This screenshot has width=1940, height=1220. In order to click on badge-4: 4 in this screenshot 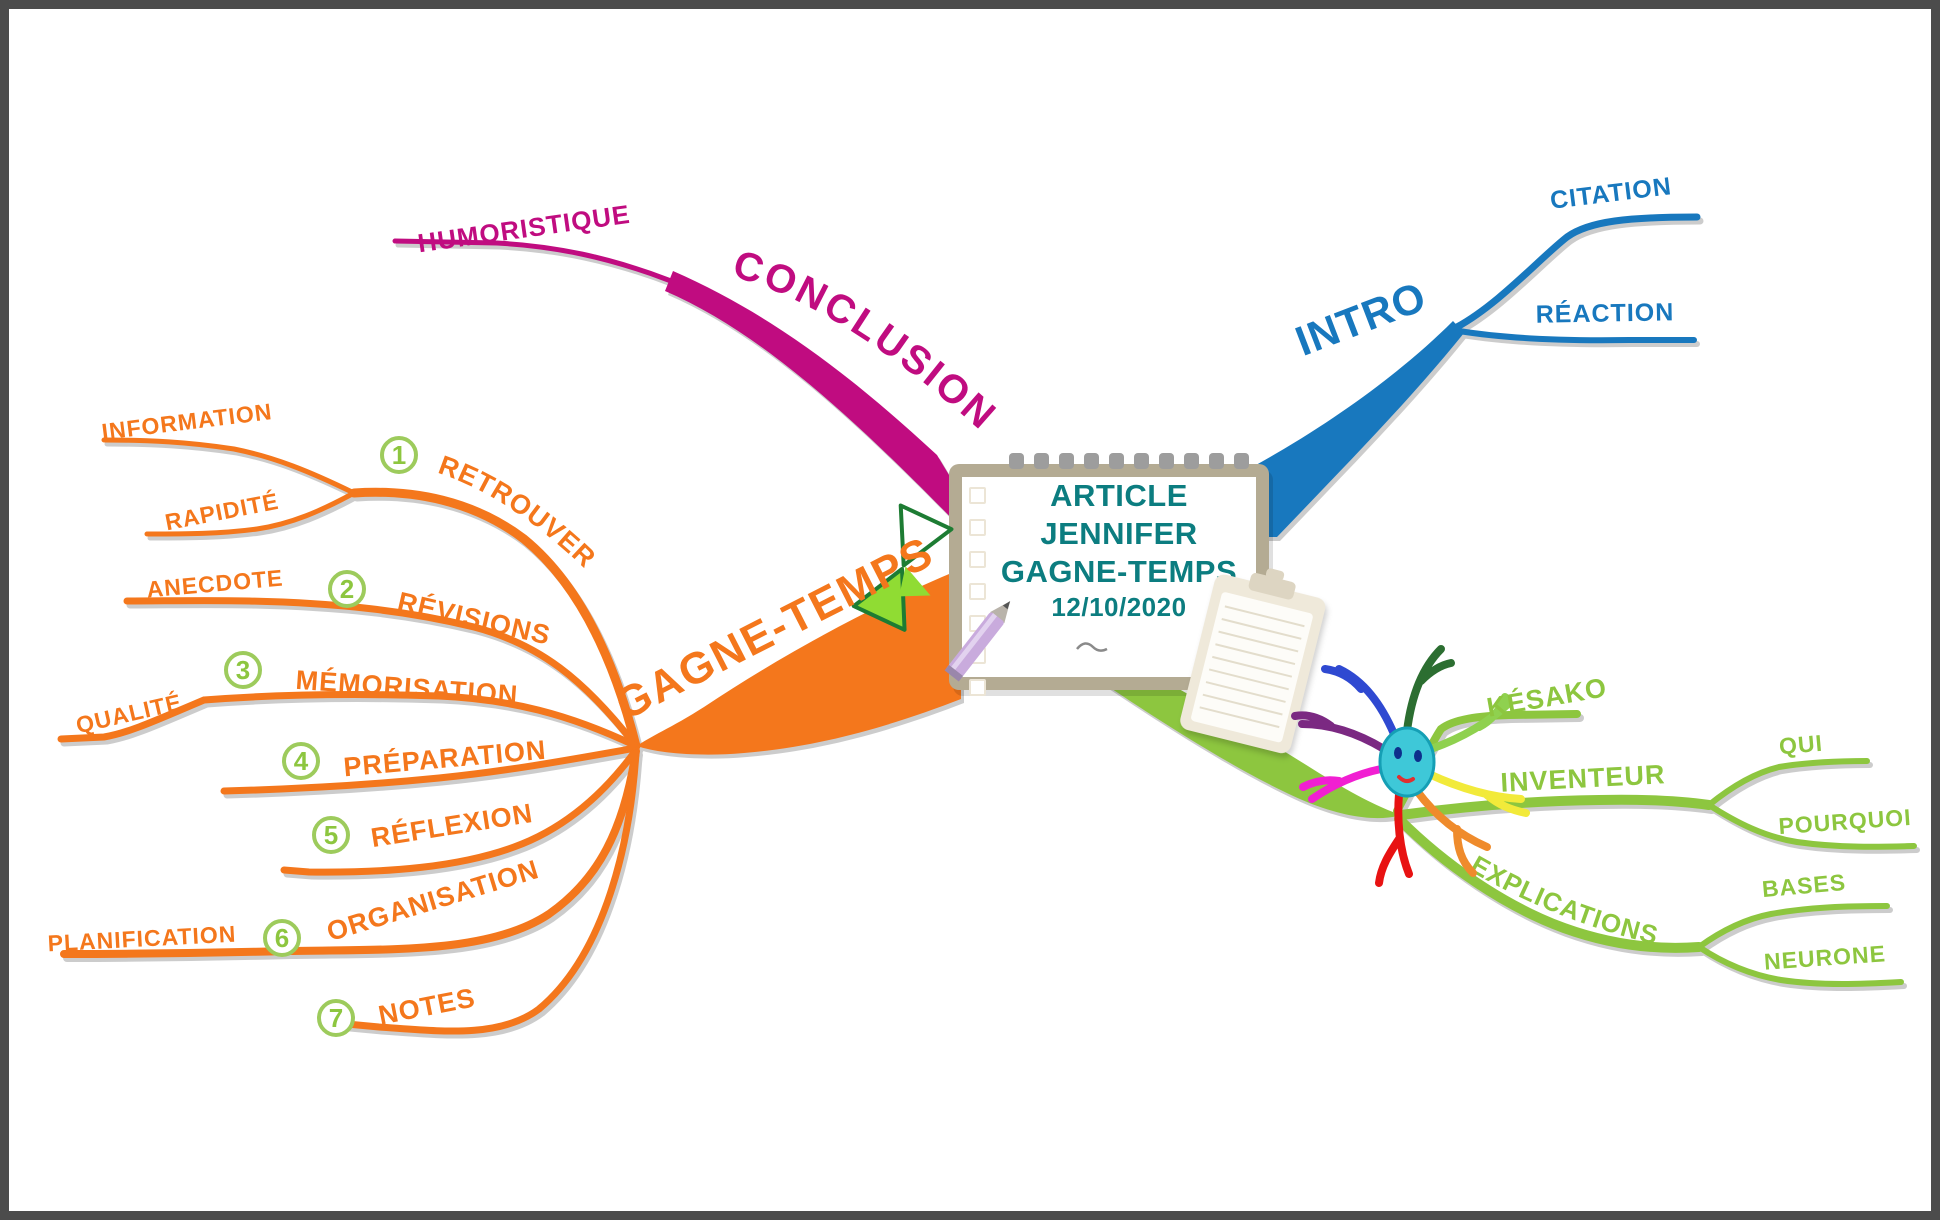, I will do `click(301, 761)`.